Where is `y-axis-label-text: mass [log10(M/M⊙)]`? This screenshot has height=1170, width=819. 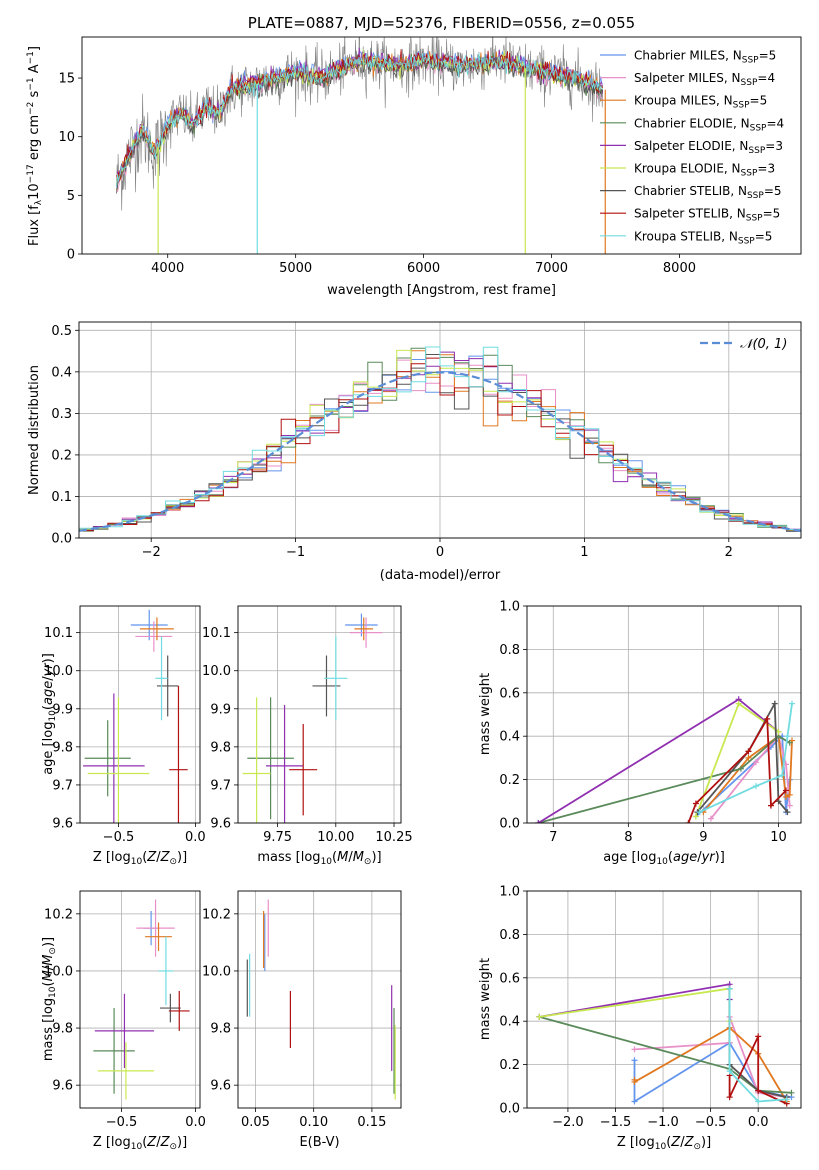 y-axis-label-text: mass [log10(M/M⊙)] is located at coordinates (49, 999).